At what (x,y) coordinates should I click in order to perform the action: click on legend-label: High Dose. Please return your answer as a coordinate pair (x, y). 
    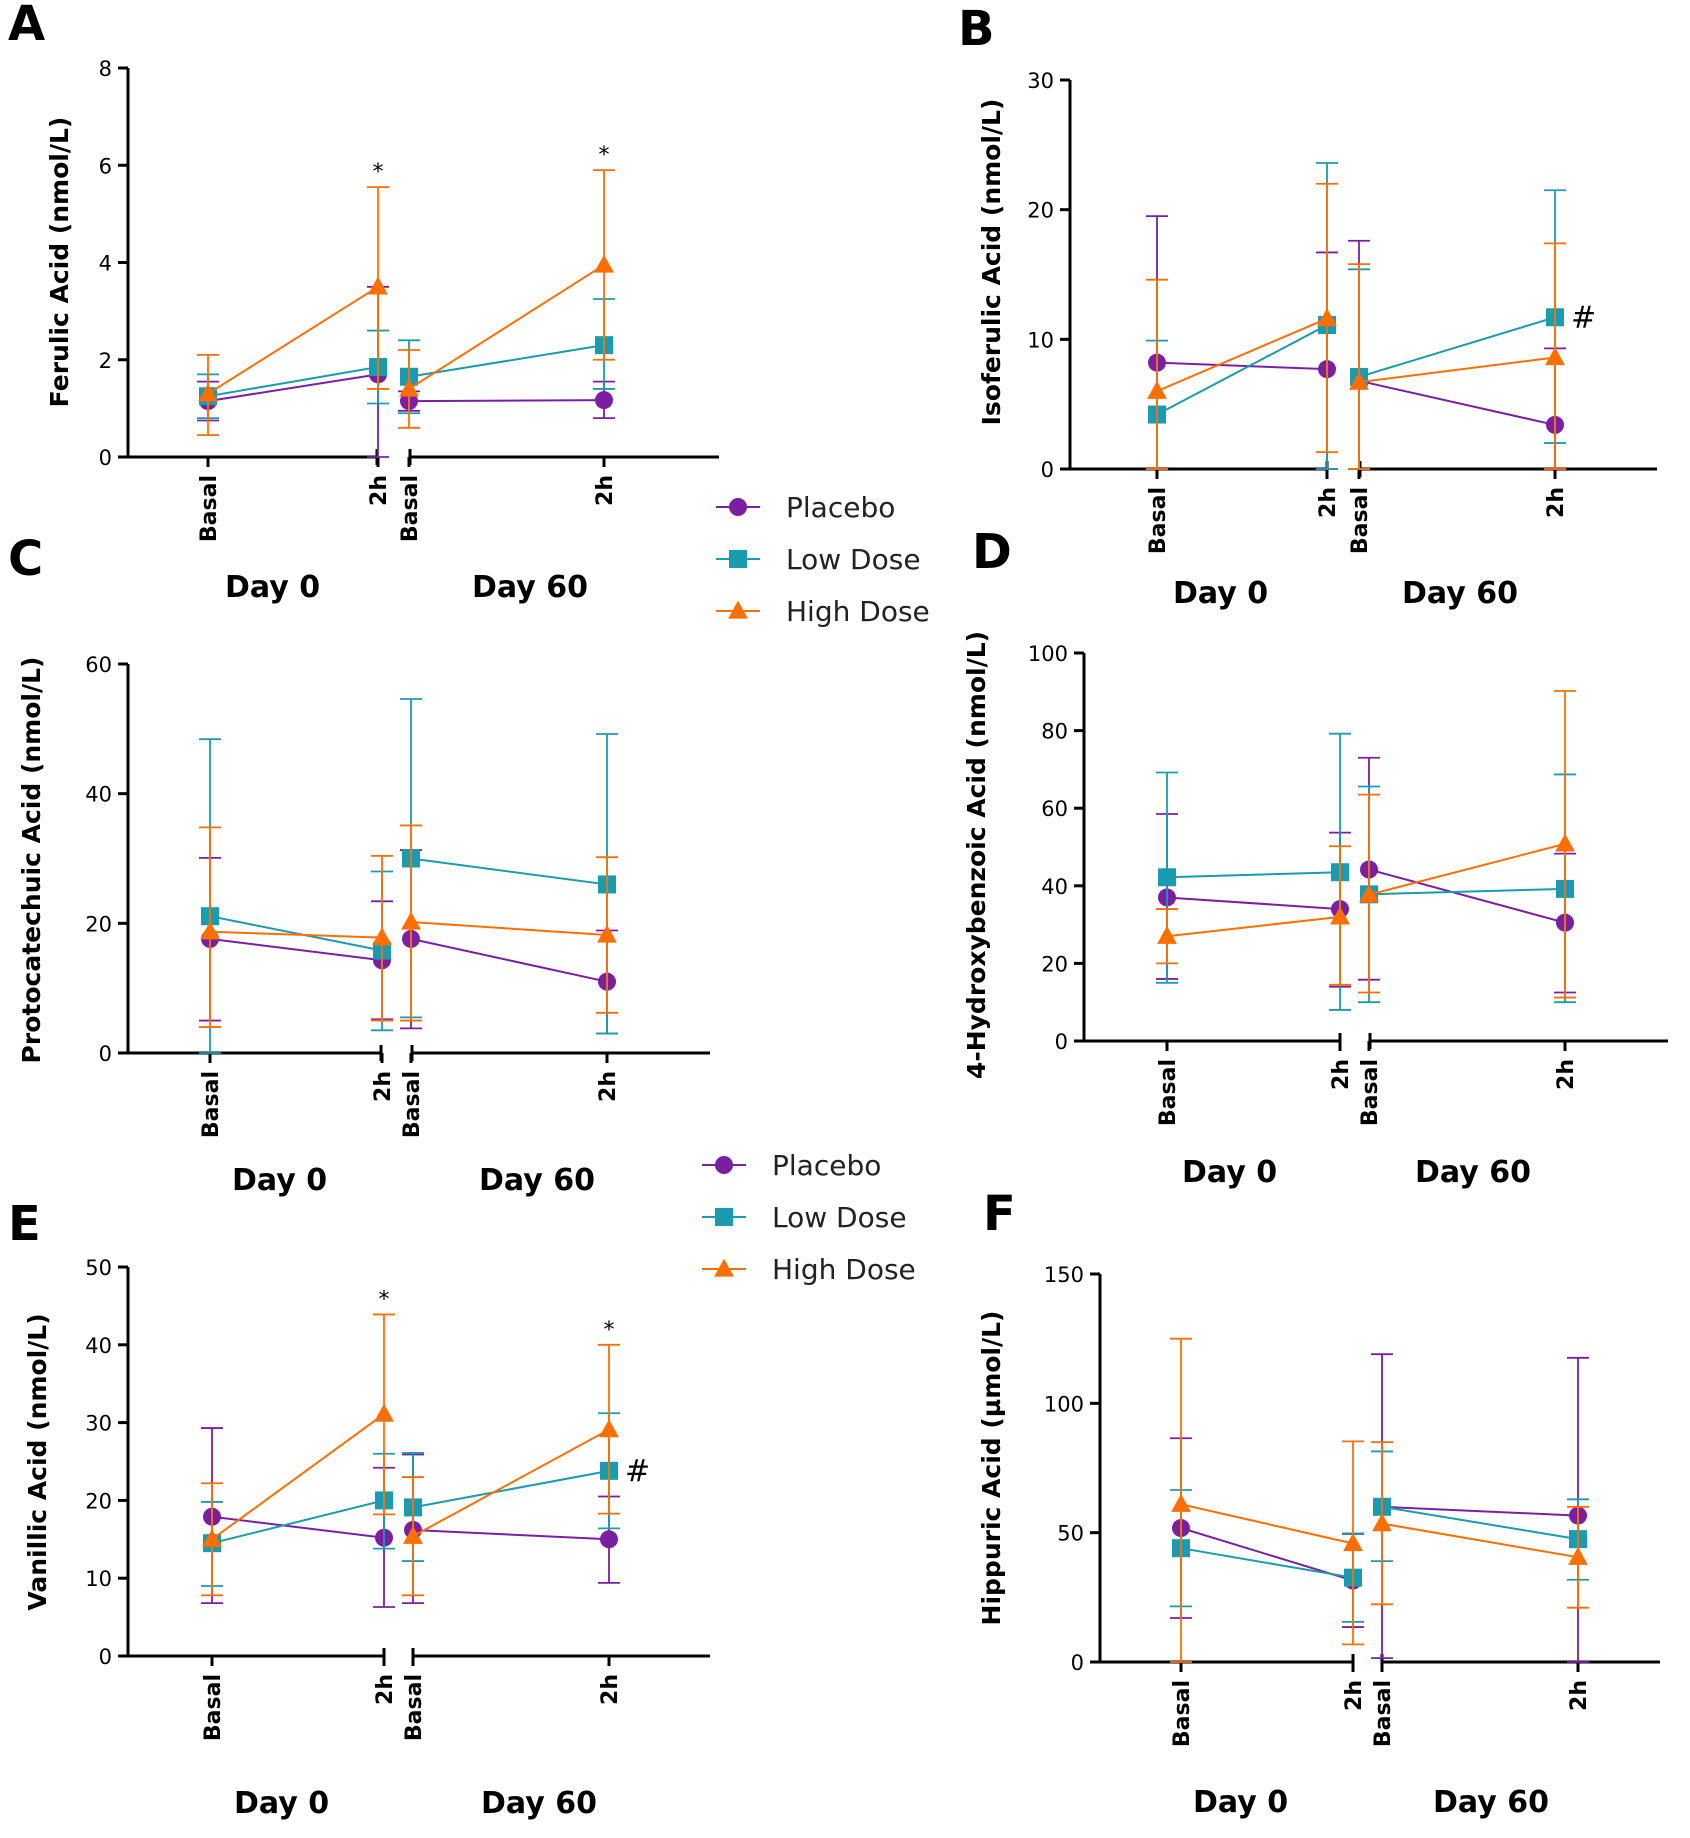
    Looking at the image, I should click on (858, 611).